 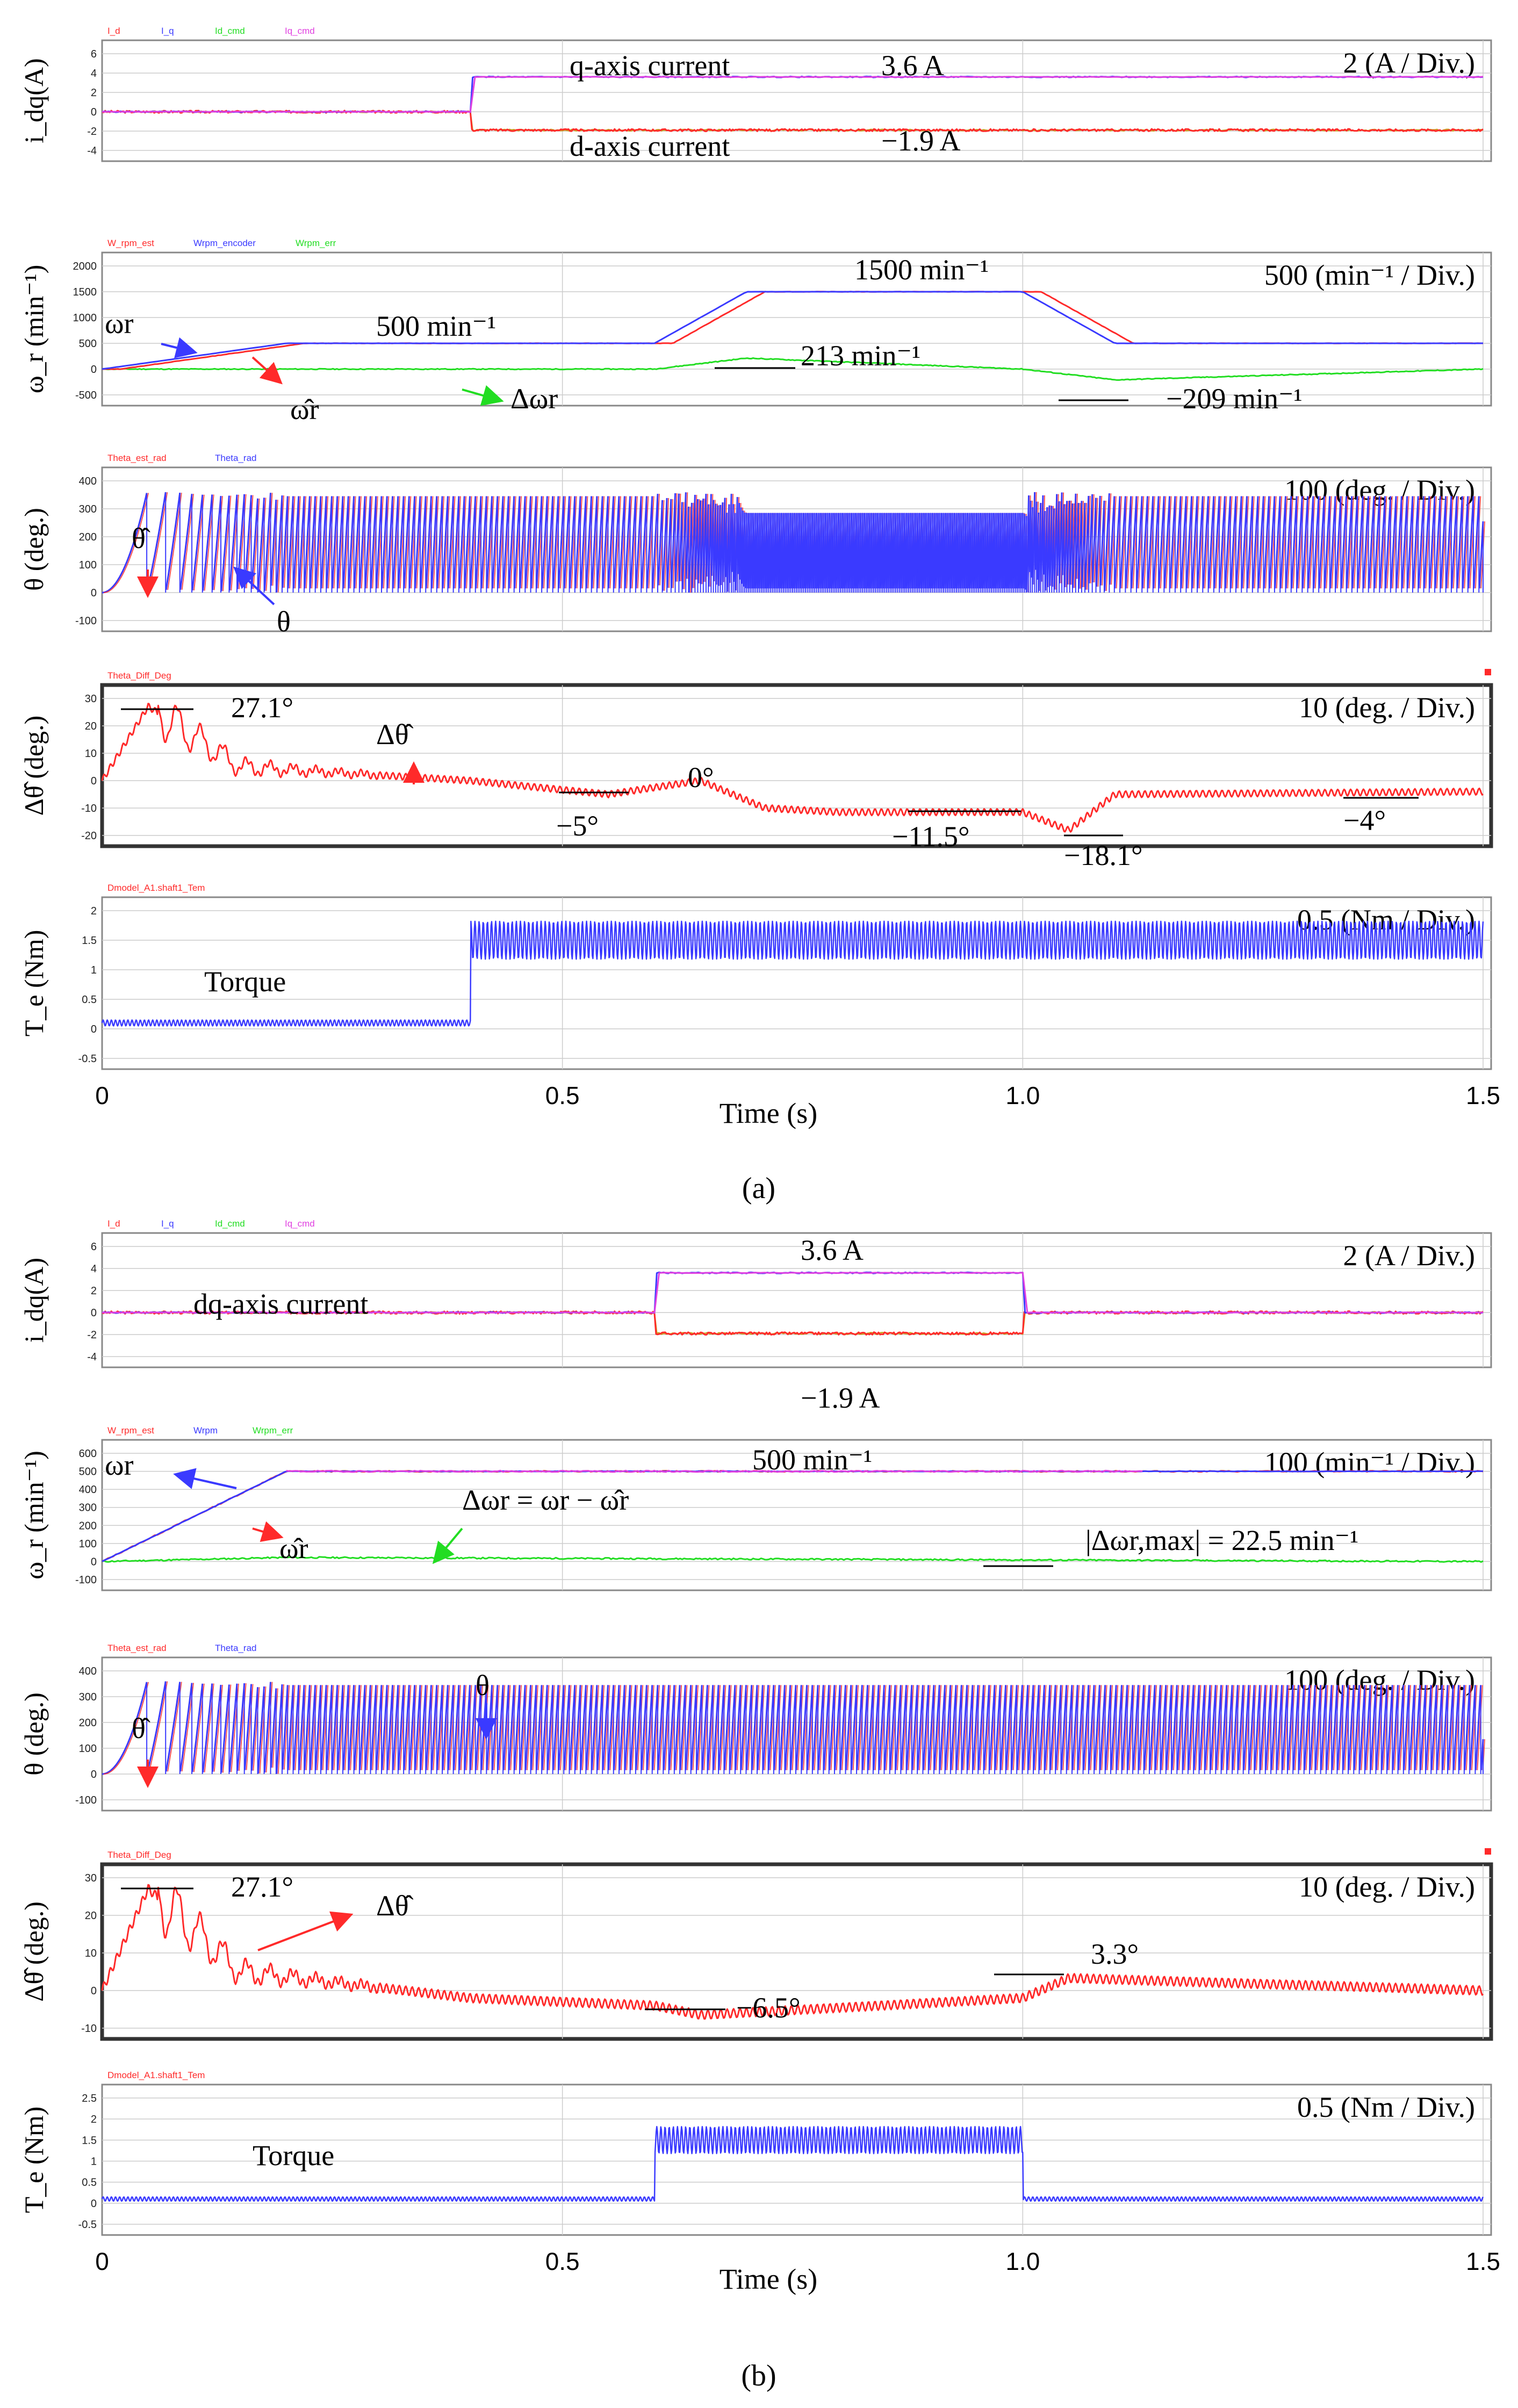 What do you see at coordinates (796, 765) in the screenshot?
I see `plot-frame` at bounding box center [796, 765].